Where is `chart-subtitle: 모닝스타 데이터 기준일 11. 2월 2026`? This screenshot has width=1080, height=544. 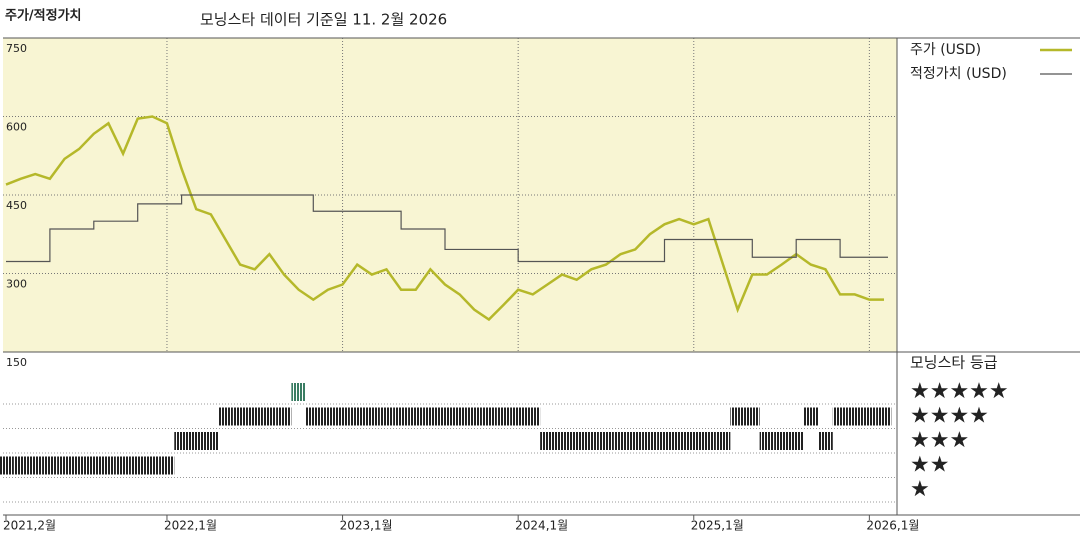
chart-subtitle: 모닝스타 데이터 기준일 11. 2월 2026 is located at coordinates (323, 20).